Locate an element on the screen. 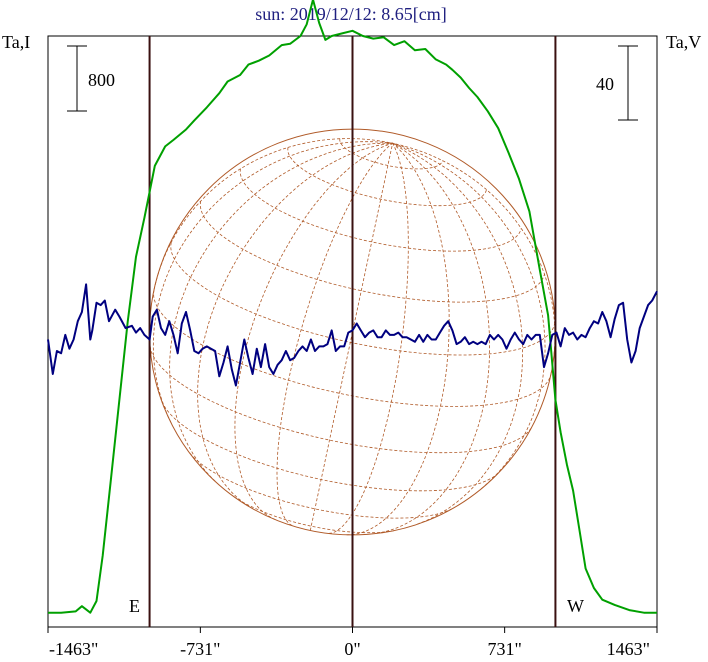  series-line-stokes-v is located at coordinates (352, 335).